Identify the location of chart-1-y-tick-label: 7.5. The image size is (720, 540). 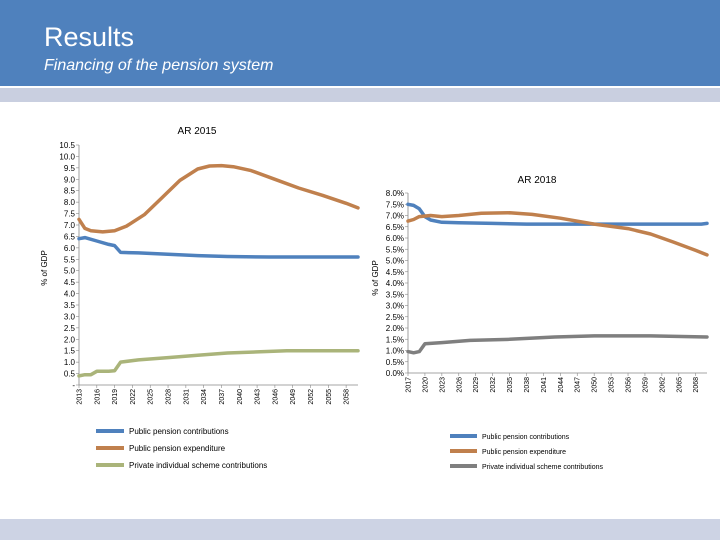
(70, 214).